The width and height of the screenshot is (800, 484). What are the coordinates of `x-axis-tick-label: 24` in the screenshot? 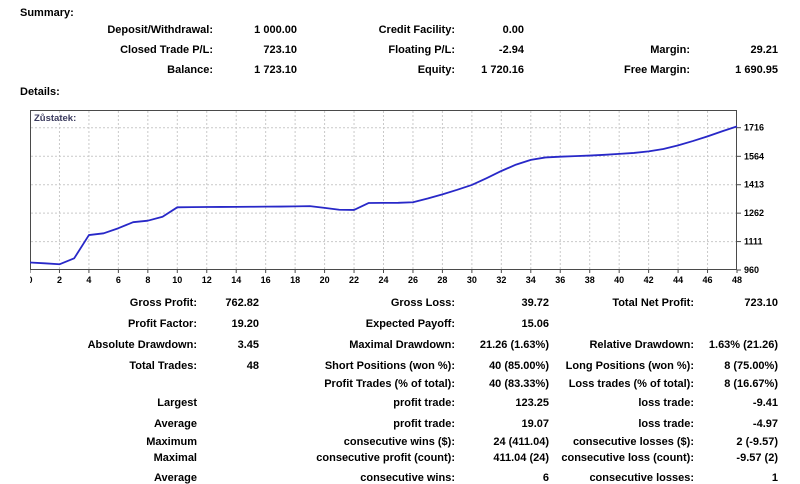 It's located at (383, 280).